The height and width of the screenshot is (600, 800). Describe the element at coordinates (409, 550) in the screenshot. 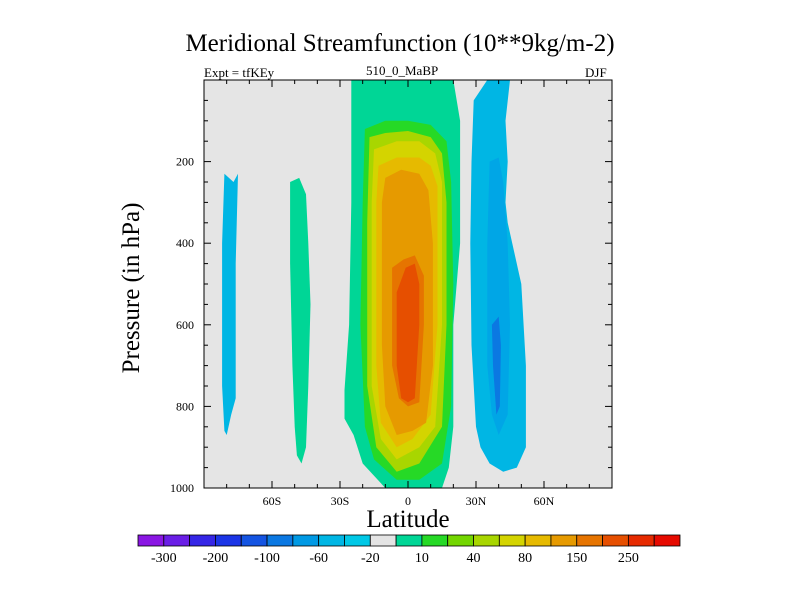

I see `colorbar: -300 -200 -100 -60 -20 10 40 80 150 250` at that location.